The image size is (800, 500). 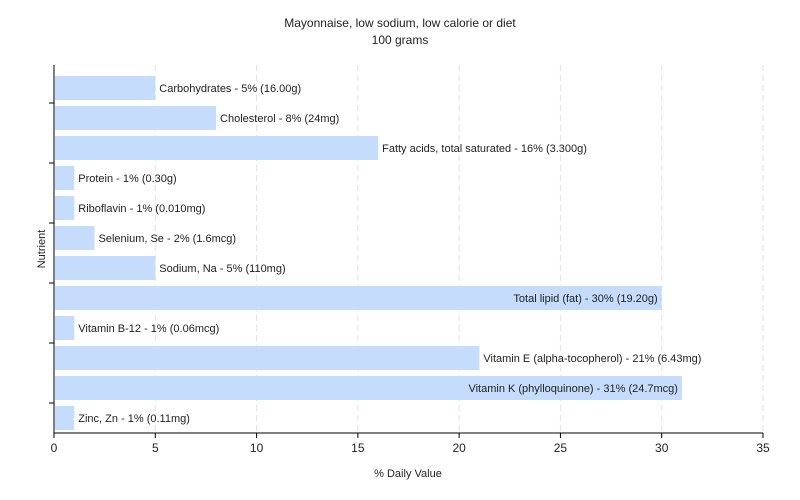 What do you see at coordinates (561, 448) in the screenshot?
I see `x-tick-label: 25` at bounding box center [561, 448].